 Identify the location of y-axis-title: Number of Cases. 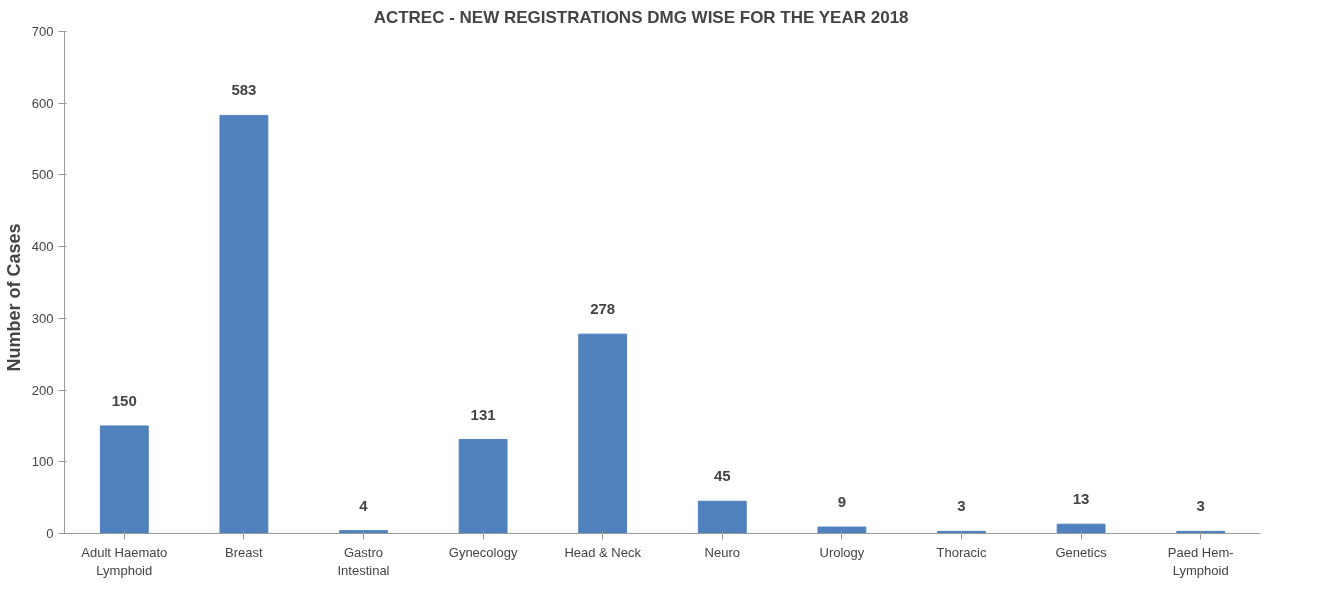
(13, 297).